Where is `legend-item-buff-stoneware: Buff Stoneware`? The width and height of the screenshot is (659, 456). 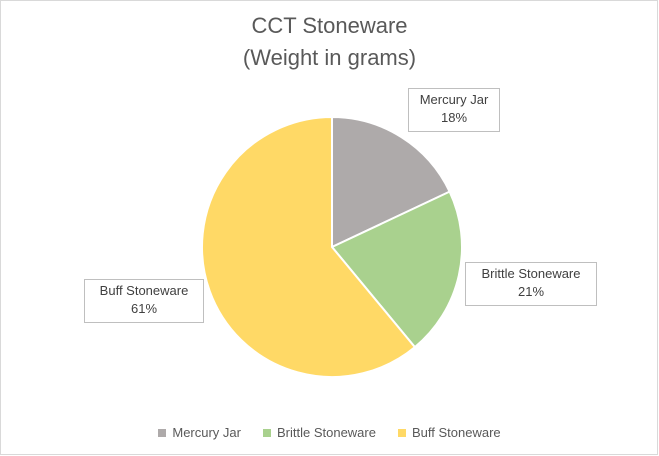
legend-item-buff-stoneware: Buff Stoneware is located at coordinates (449, 432).